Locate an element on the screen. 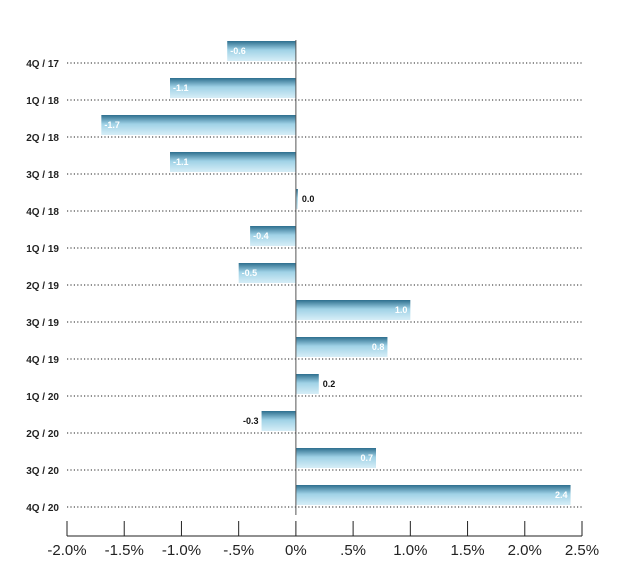 The width and height of the screenshot is (638, 568). category-label: 4Q / 17 is located at coordinates (42, 64).